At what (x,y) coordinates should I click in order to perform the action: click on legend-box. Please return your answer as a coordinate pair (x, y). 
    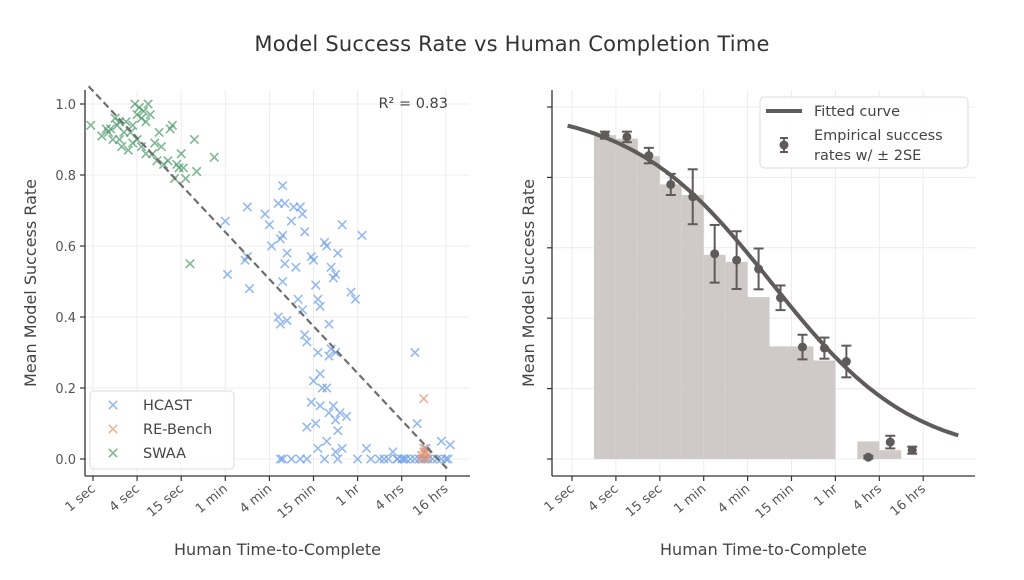
    Looking at the image, I should click on (864, 132).